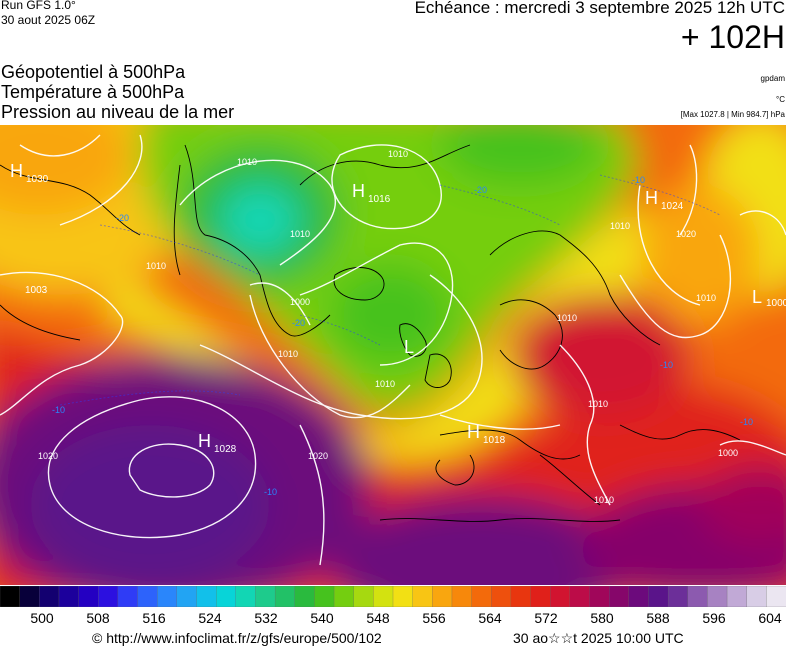 This screenshot has width=786, height=648. Describe the element at coordinates (494, 440) in the screenshot. I see `high-center-value: 1018` at that location.